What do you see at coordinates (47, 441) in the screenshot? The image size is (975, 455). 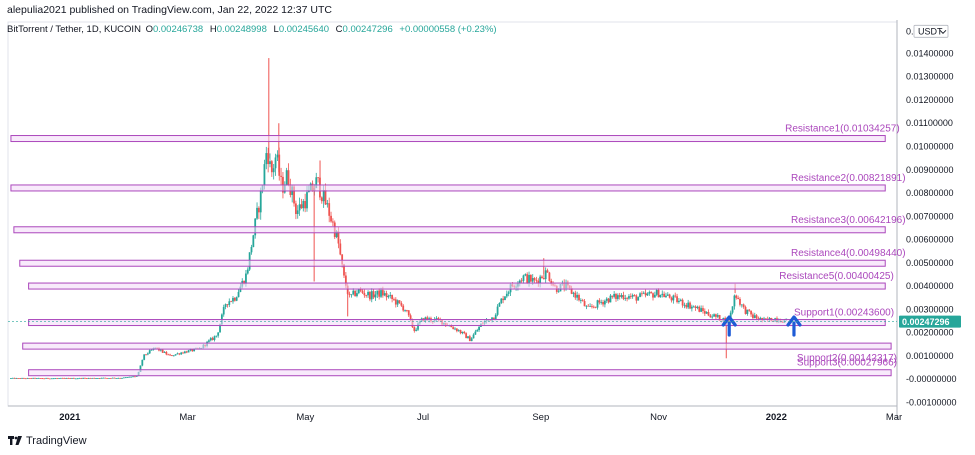 I see `footer-brand: TradingView` at bounding box center [47, 441].